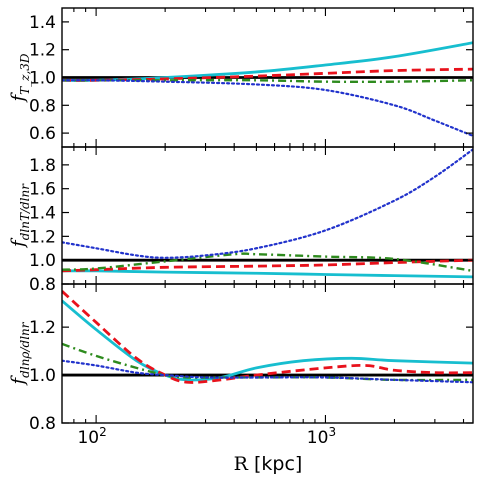 This screenshot has height=485, width=485. Describe the element at coordinates (25, 212) in the screenshot. I see `y-axis-label-subscript: dlnT/dlnr` at that location.